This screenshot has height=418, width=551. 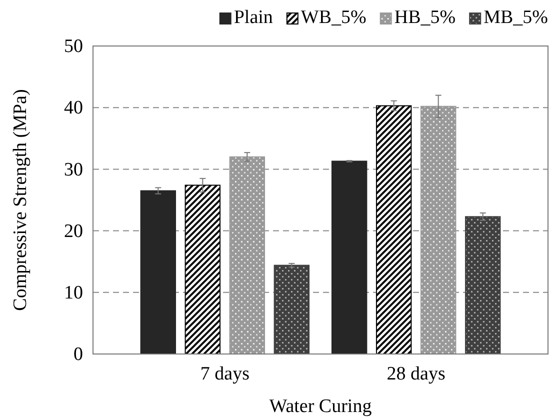 I want to click on x-tick-label: 7 days, so click(x=225, y=373).